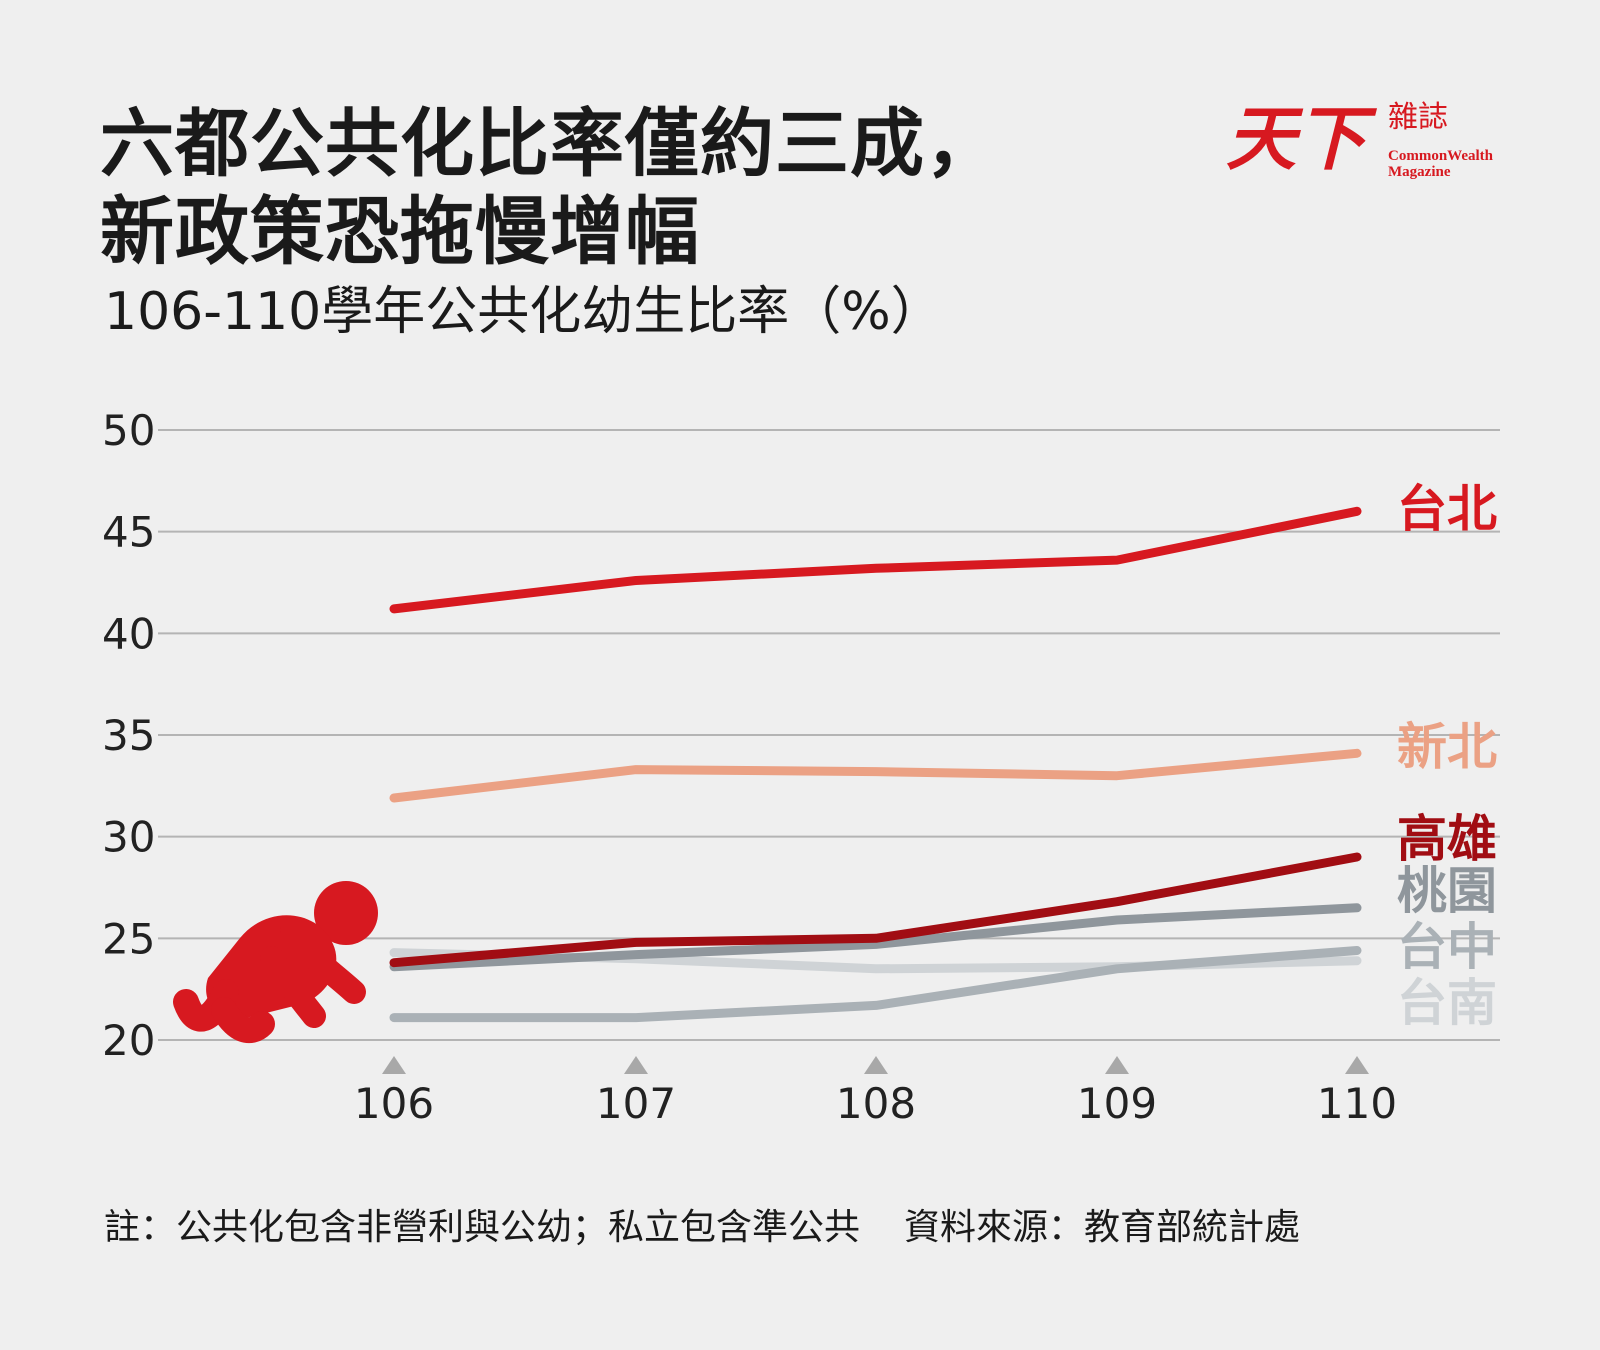  What do you see at coordinates (1447, 947) in the screenshot?
I see `series-label: 台中` at bounding box center [1447, 947].